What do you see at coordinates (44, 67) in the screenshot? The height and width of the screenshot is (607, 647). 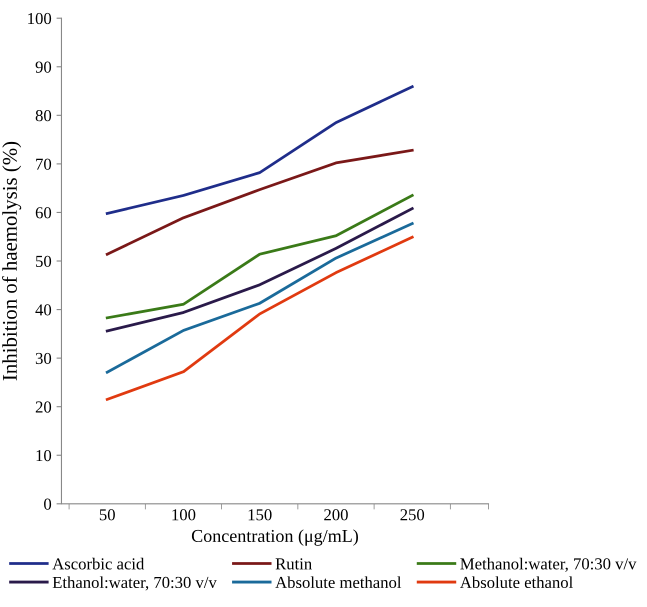 I see `y-tick-label: 90` at bounding box center [44, 67].